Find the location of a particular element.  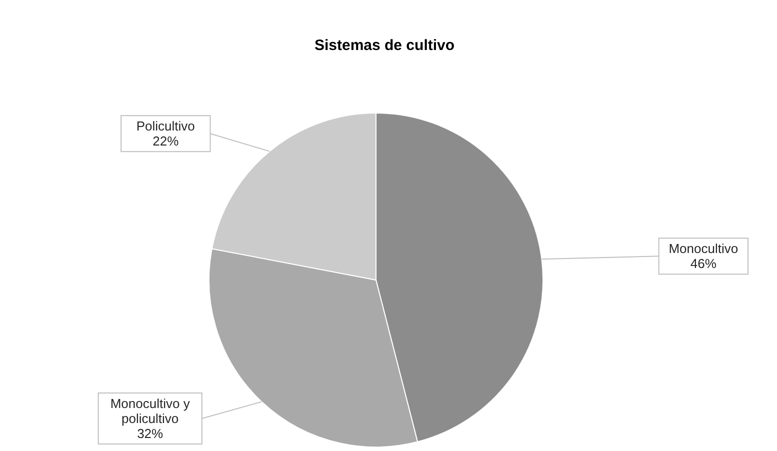

slice-label: Monocultivo y policultivo is located at coordinates (150, 411).